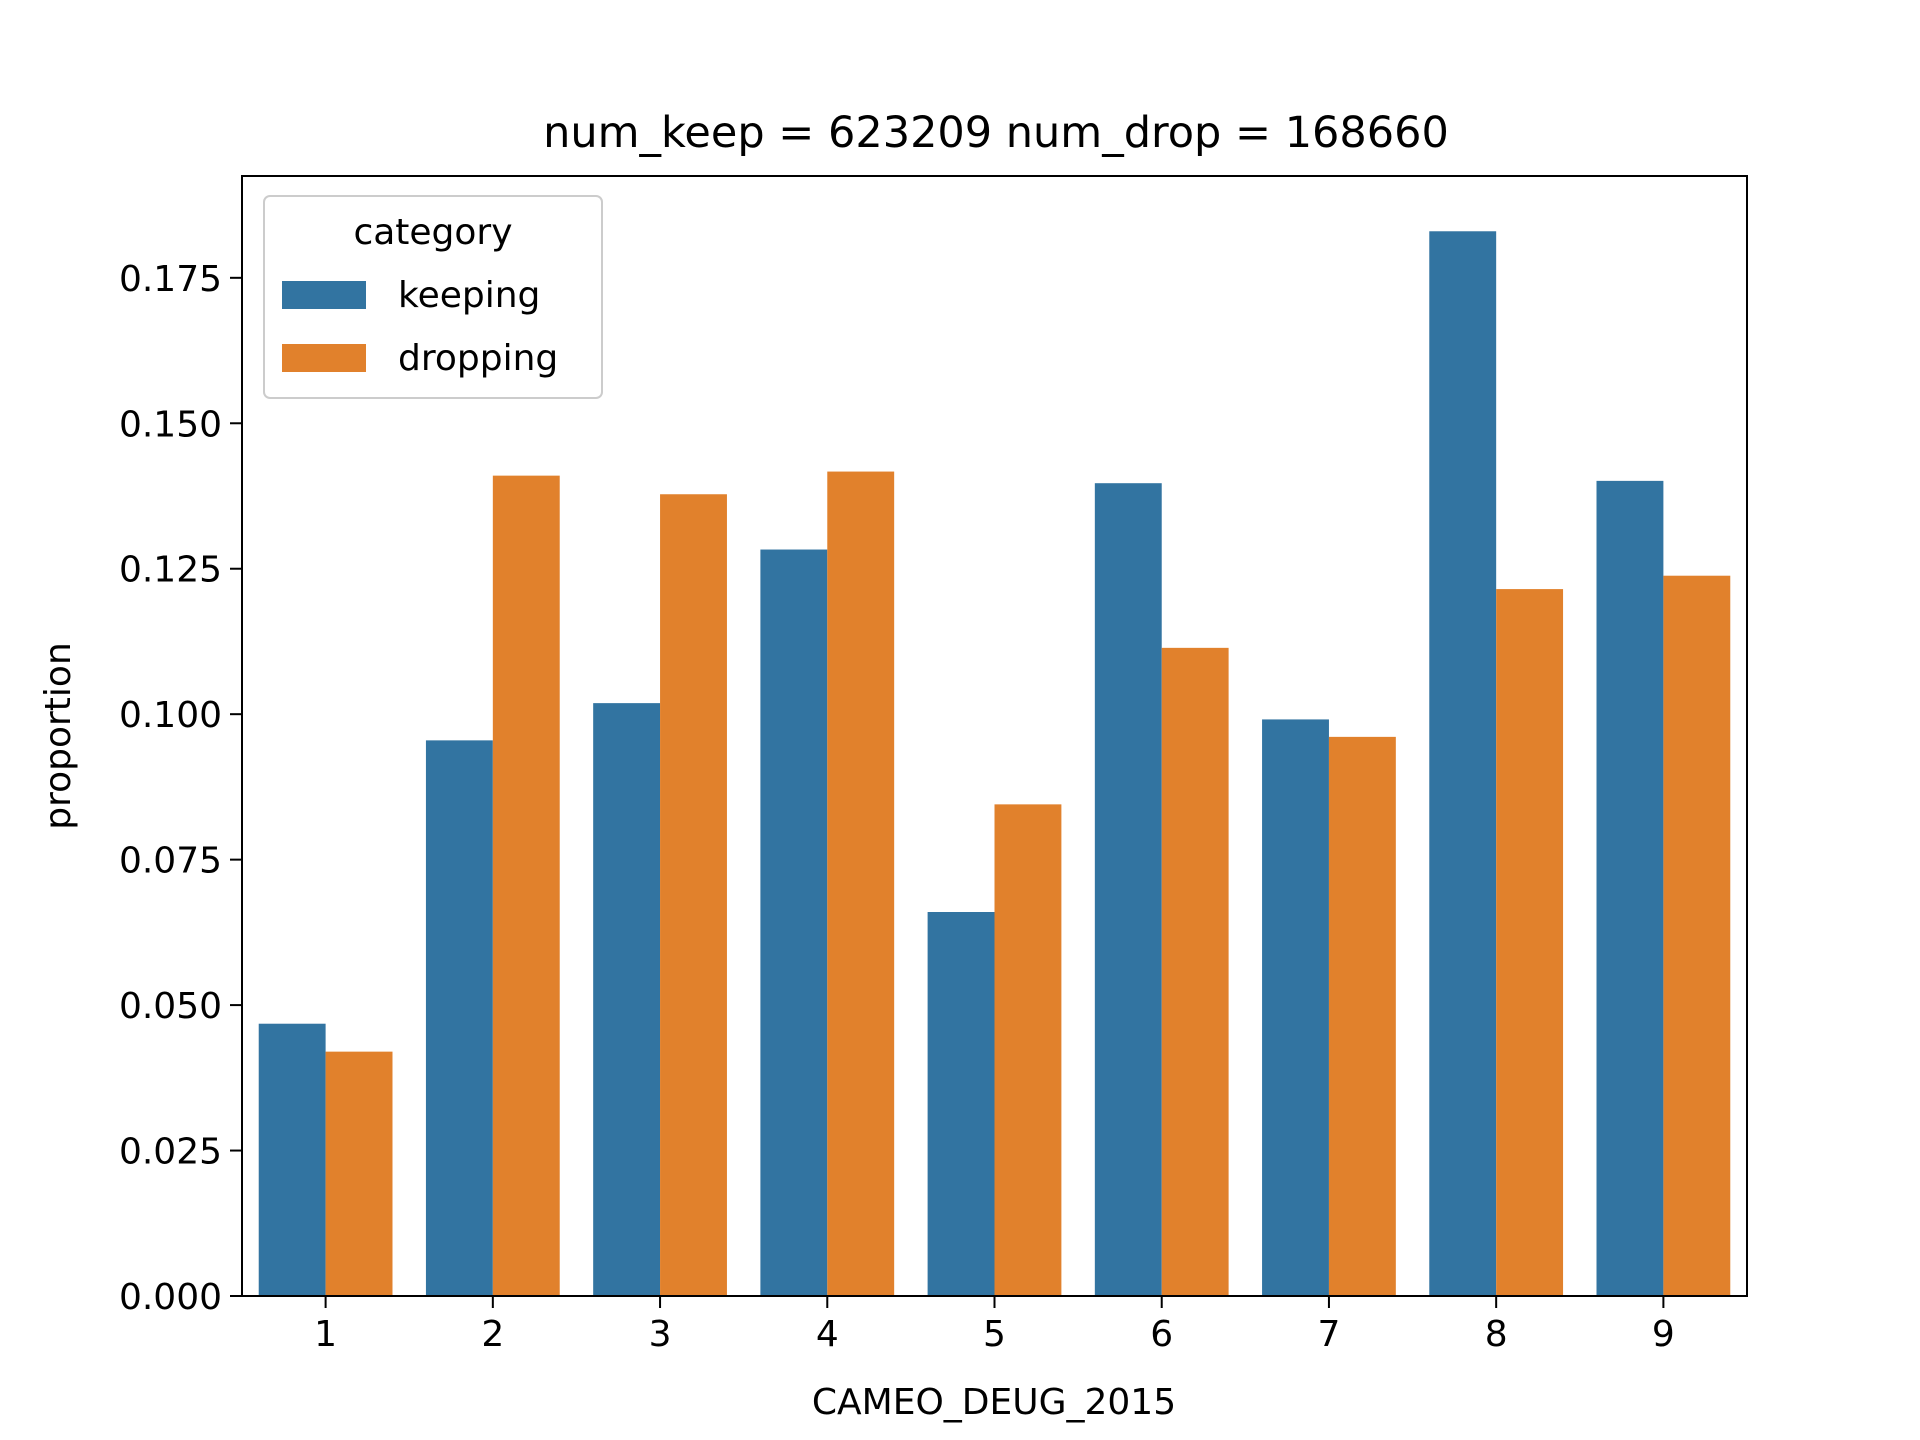 The height and width of the screenshot is (1440, 1920). I want to click on y-tick-label: 0.075, so click(170, 861).